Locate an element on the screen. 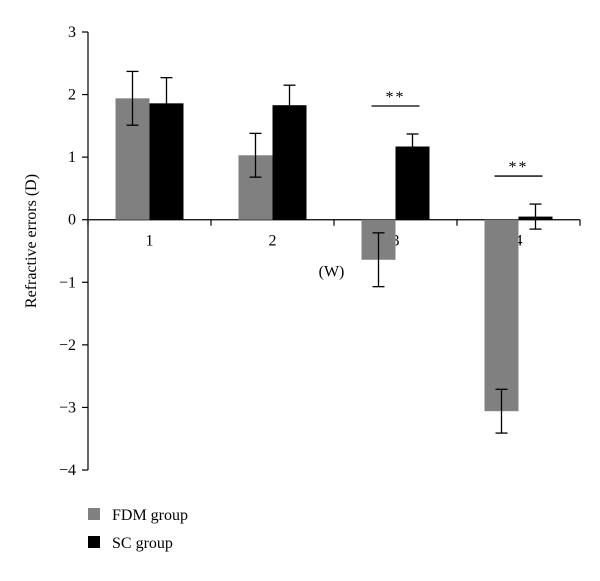 This screenshot has height=581, width=600. y-ticks: 3 2 1 0 −1 −2 −3 −4 is located at coordinates (73, 251).